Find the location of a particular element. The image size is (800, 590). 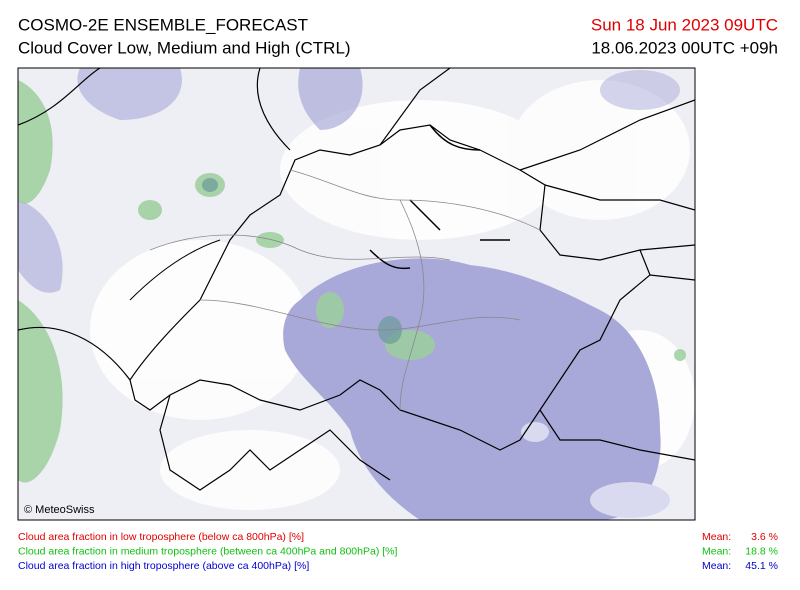

subtitle: Cloud Cover Low, Medium and High (CTRL) is located at coordinates (184, 47).